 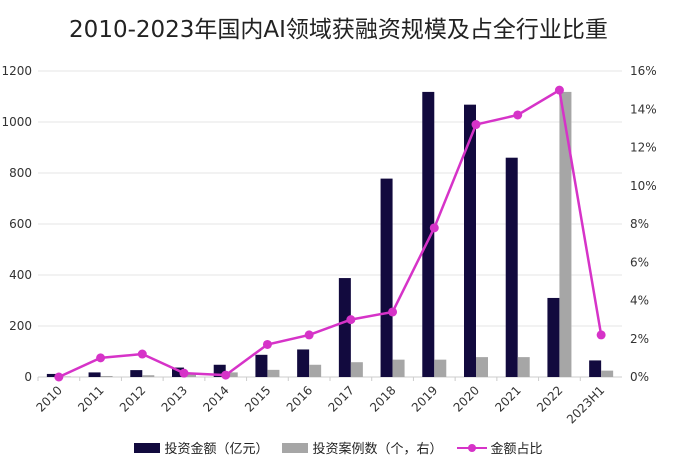 I want to click on x-tick-label: 2019, so click(x=424, y=398).